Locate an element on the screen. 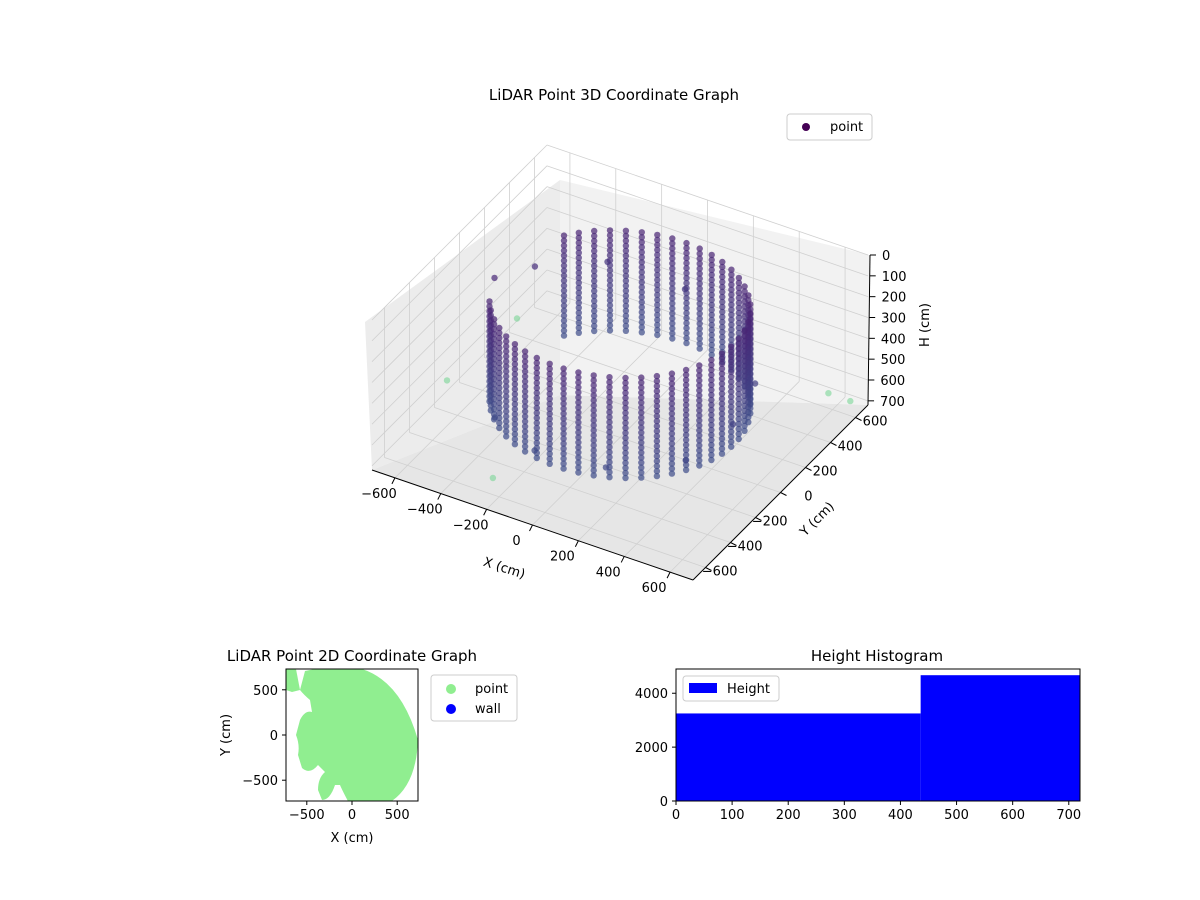  histogram-bars is located at coordinates (878, 738).